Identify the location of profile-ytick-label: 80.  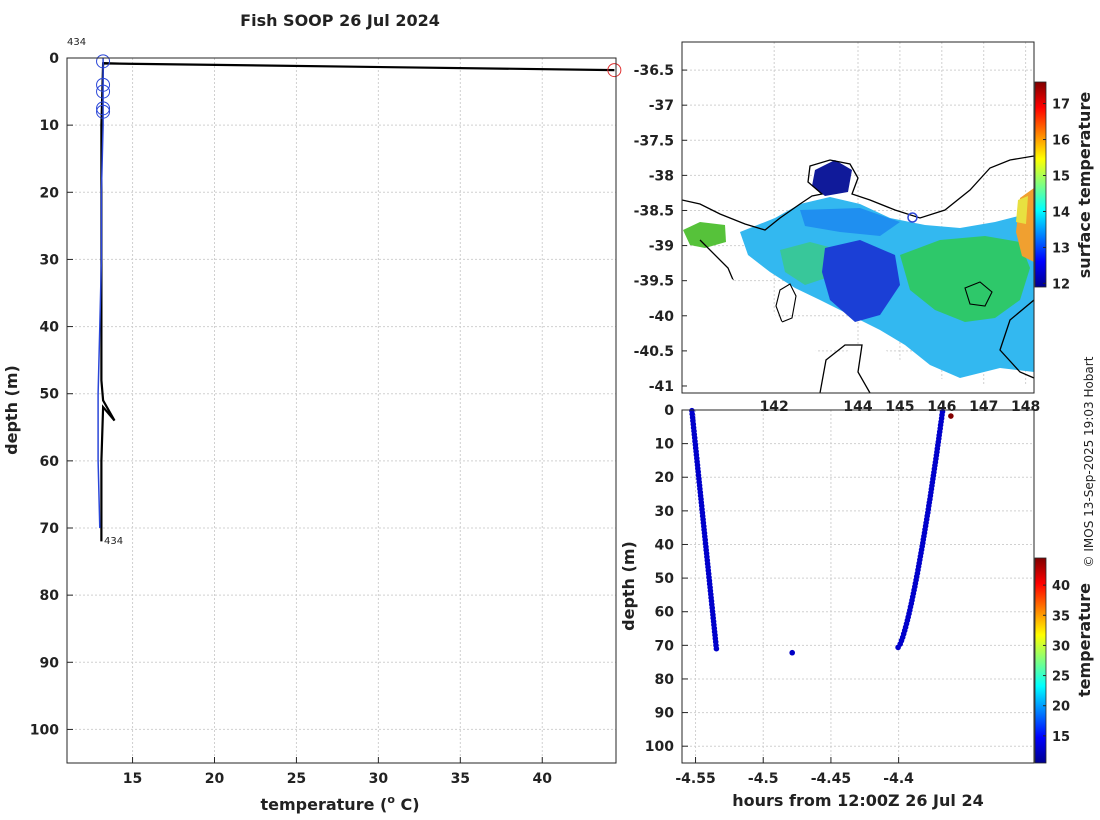
(50, 596).